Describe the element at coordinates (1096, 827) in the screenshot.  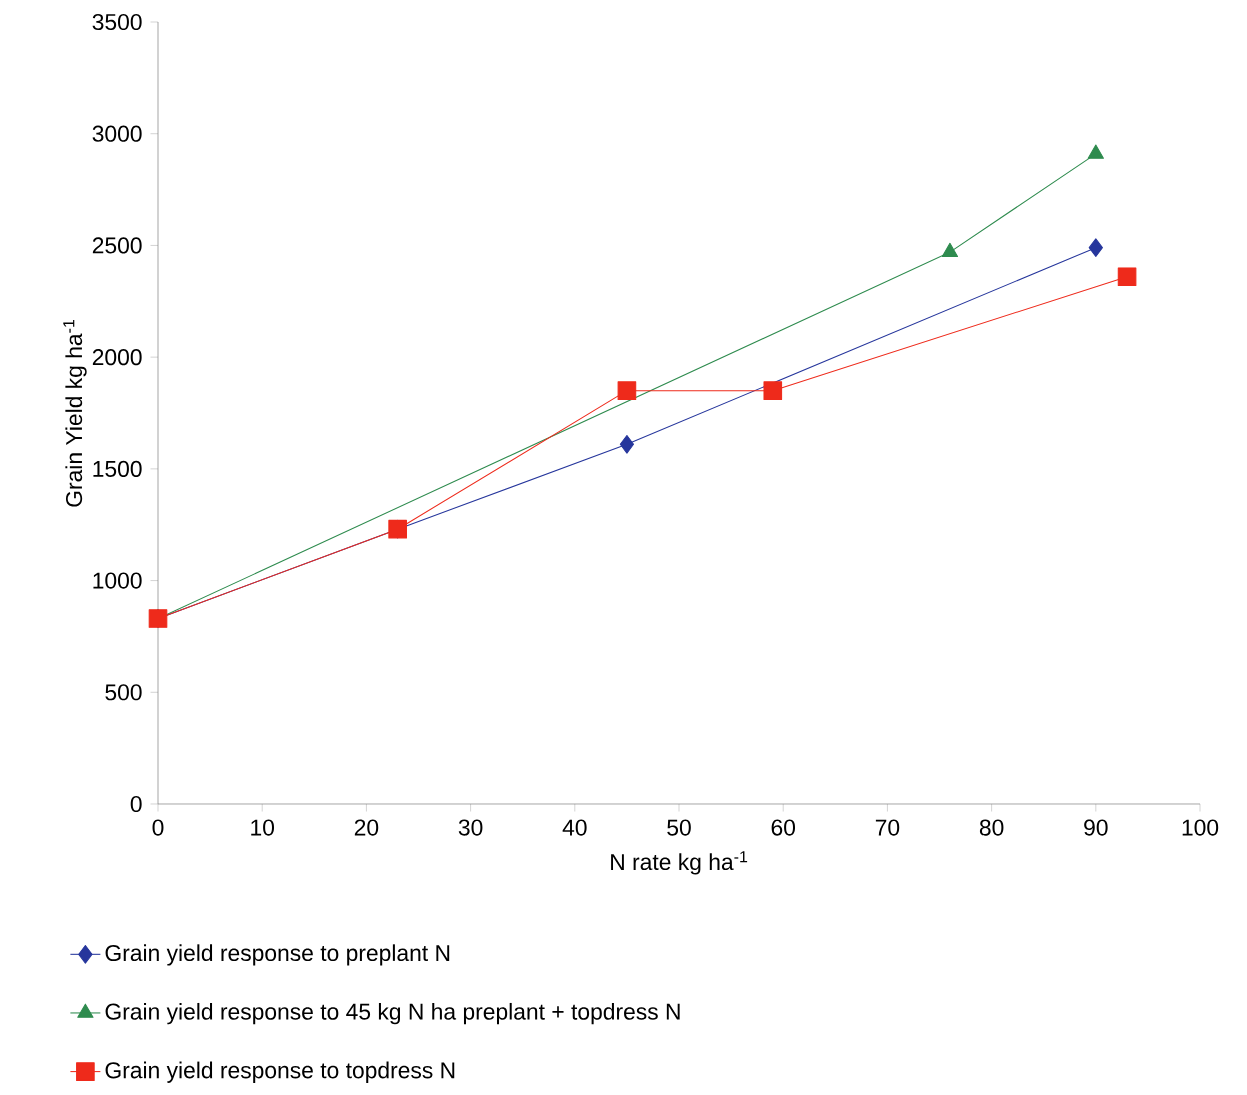
I see `x-tick-label: 90` at that location.